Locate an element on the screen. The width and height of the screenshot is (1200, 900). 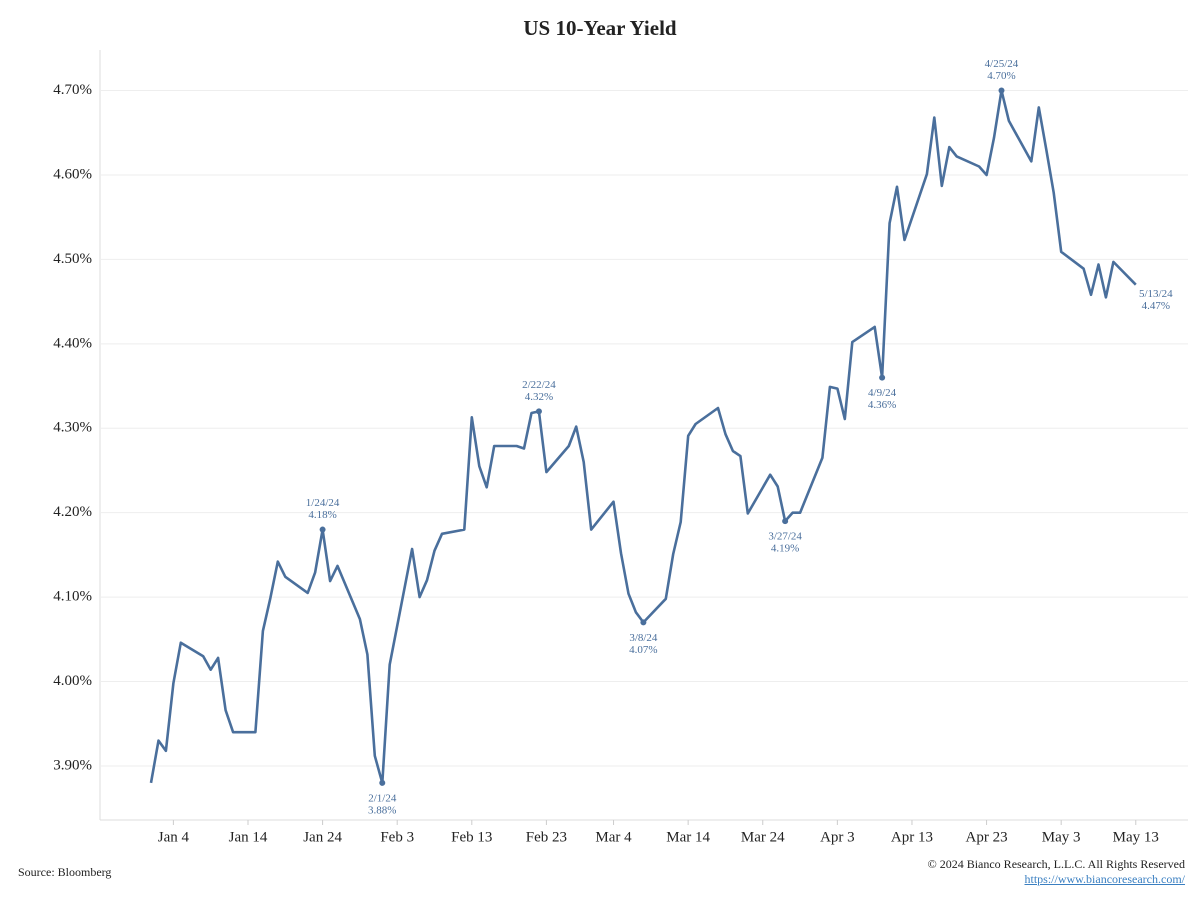
annotation-date: 3/27/24 is located at coordinates (785, 537).